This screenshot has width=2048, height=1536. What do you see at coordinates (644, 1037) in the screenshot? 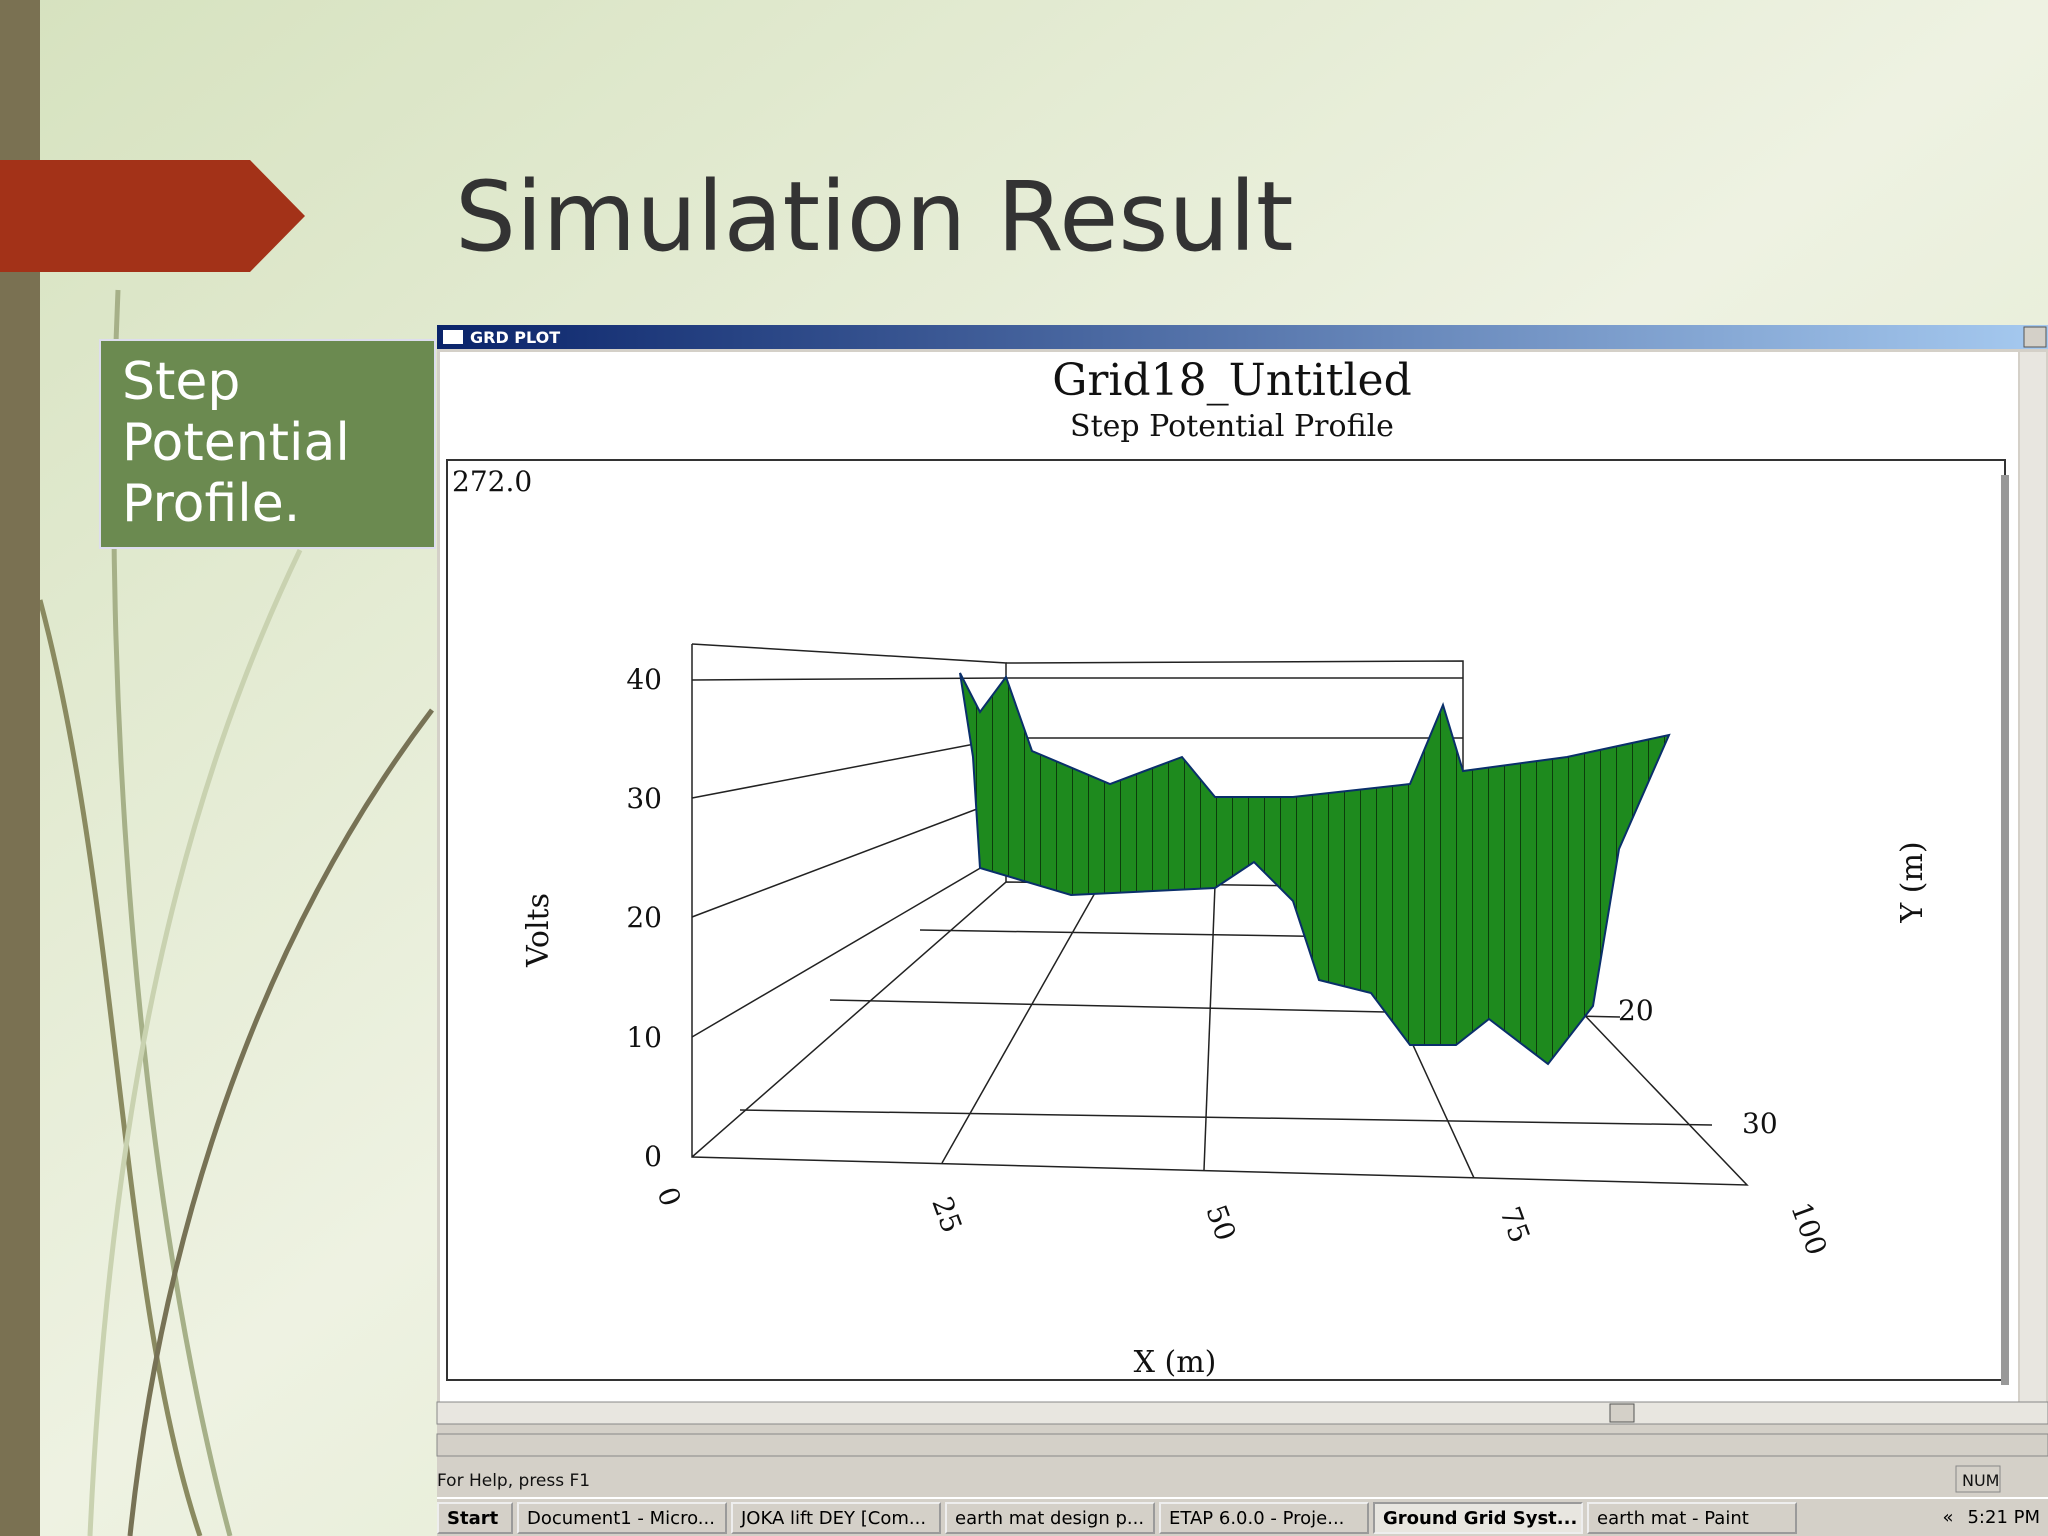
I see `z-tick-label: 10` at bounding box center [644, 1037].